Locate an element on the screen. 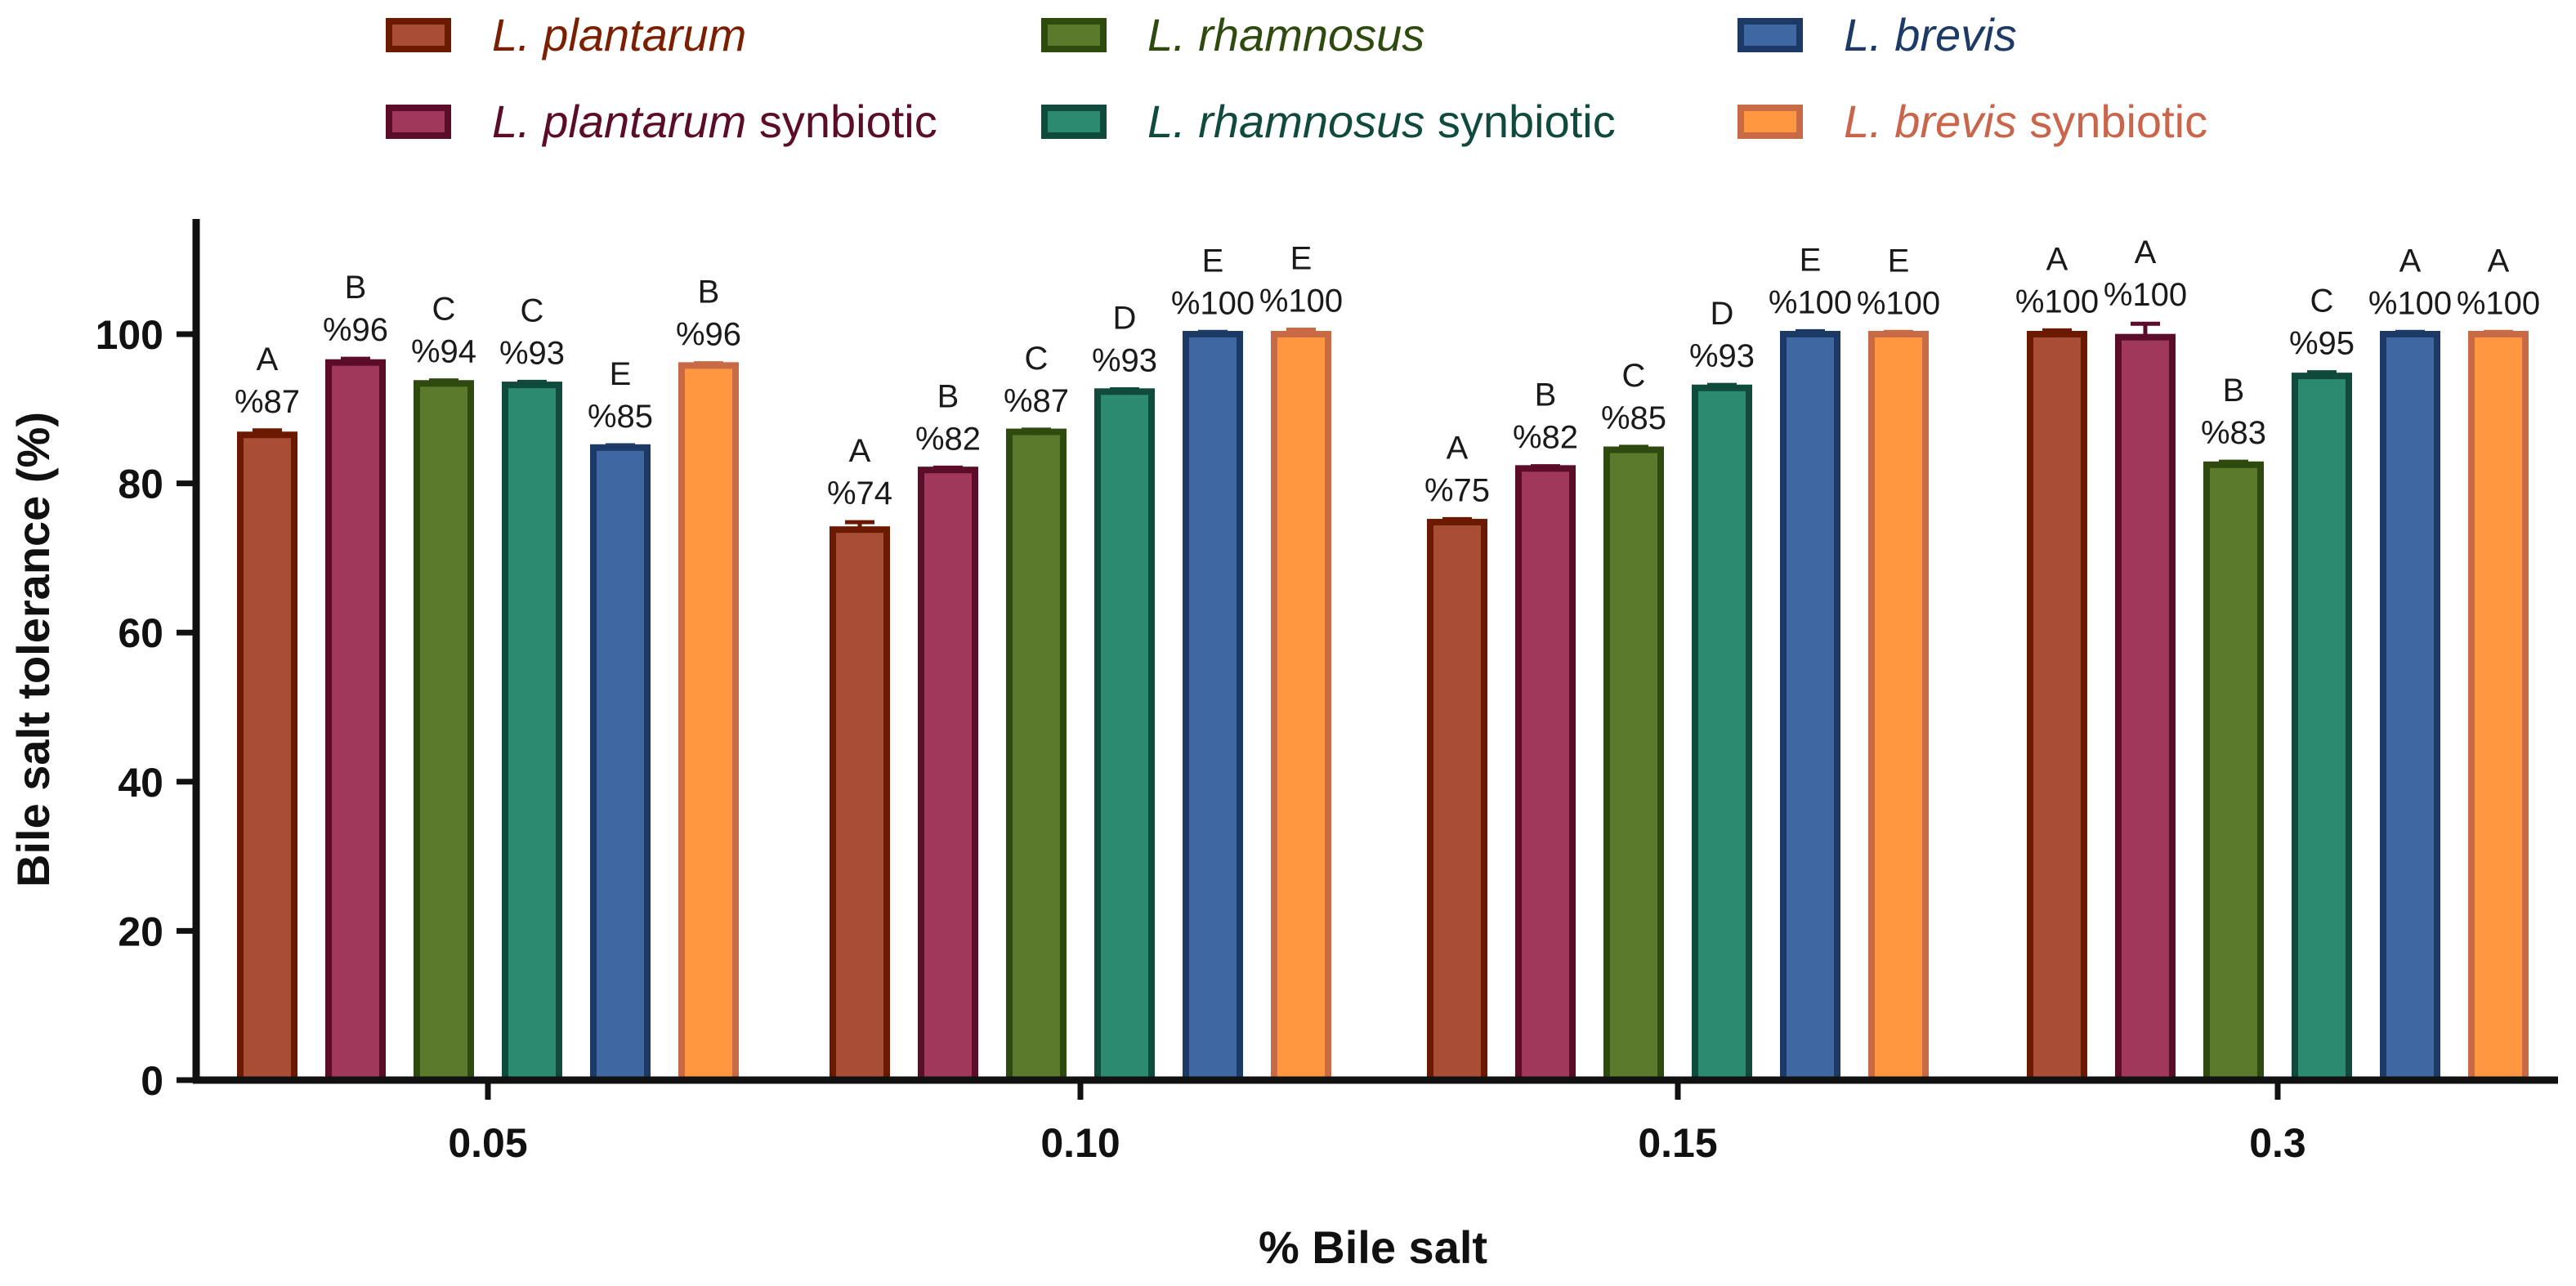 The height and width of the screenshot is (1286, 2576). data-label: %83 is located at coordinates (2233, 433).